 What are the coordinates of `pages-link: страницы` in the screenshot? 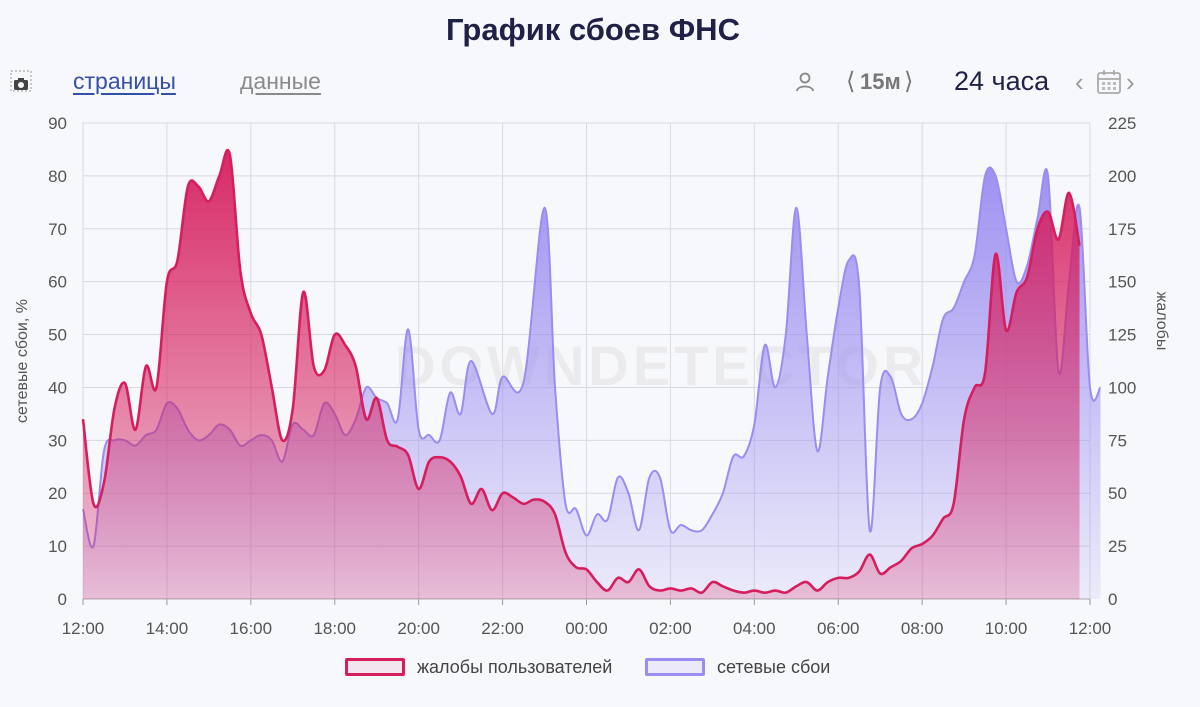 It's located at (124, 81).